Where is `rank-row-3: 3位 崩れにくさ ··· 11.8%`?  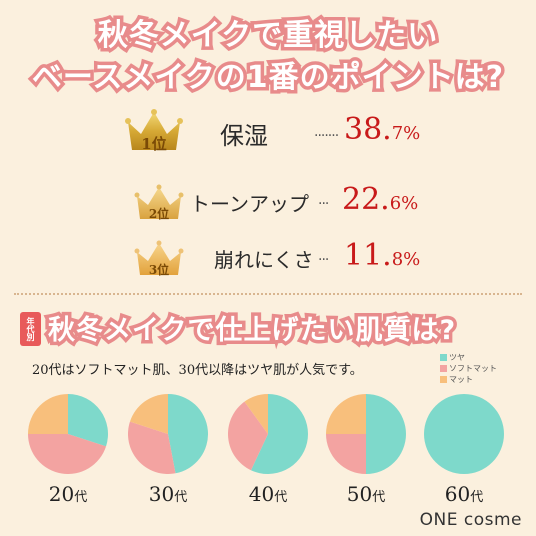 rank-row-3: 3位 崩れにくさ ··· 11.8% is located at coordinates (268, 261).